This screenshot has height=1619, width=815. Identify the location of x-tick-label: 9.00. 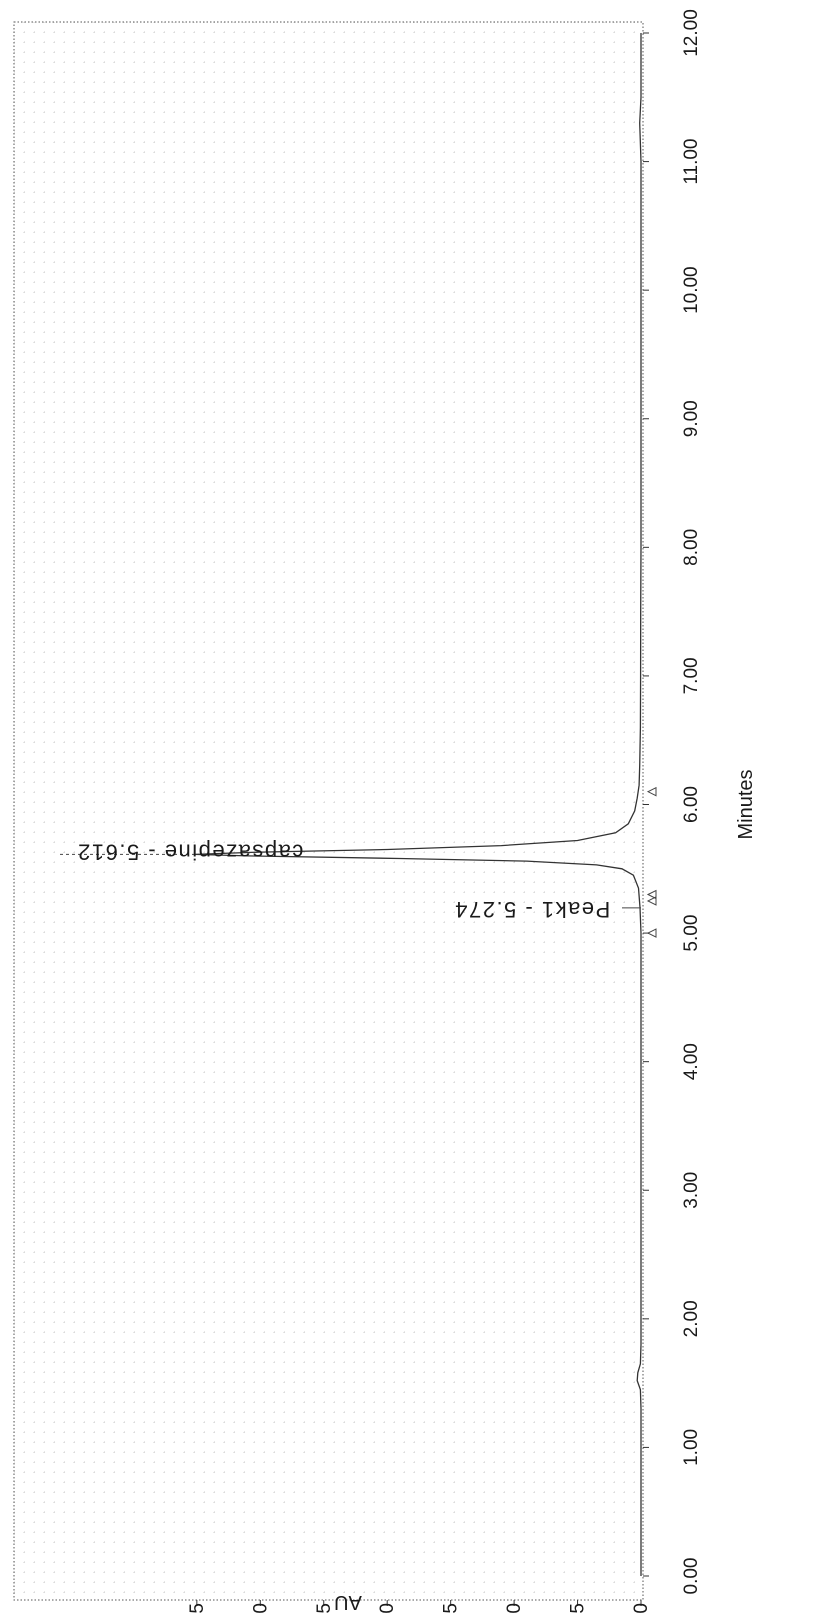
(691, 418).